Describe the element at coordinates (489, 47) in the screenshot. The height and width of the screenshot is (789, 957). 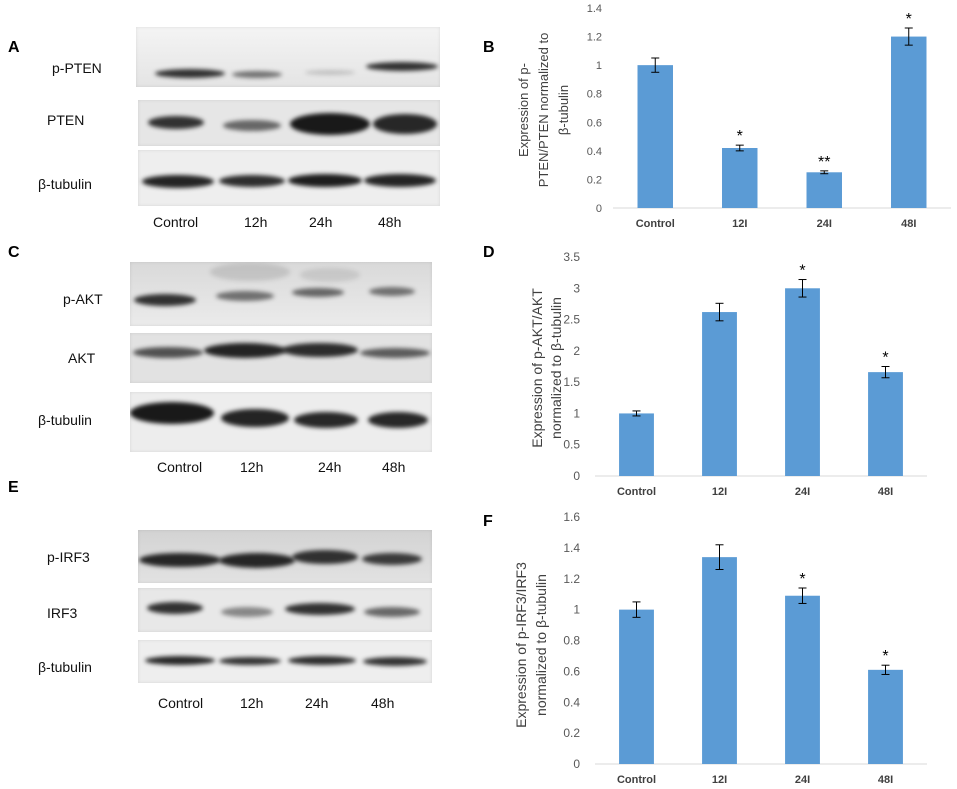
I see `panel-label-b: B` at that location.